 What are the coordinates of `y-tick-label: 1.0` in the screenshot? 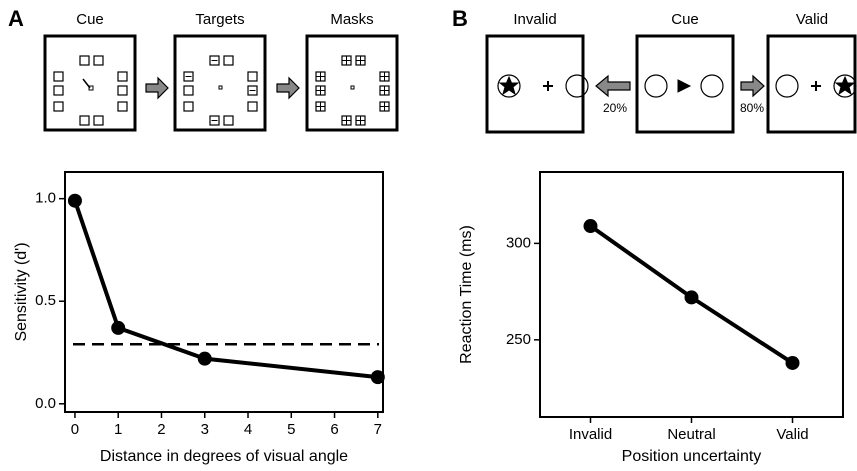 It's located at (45, 198).